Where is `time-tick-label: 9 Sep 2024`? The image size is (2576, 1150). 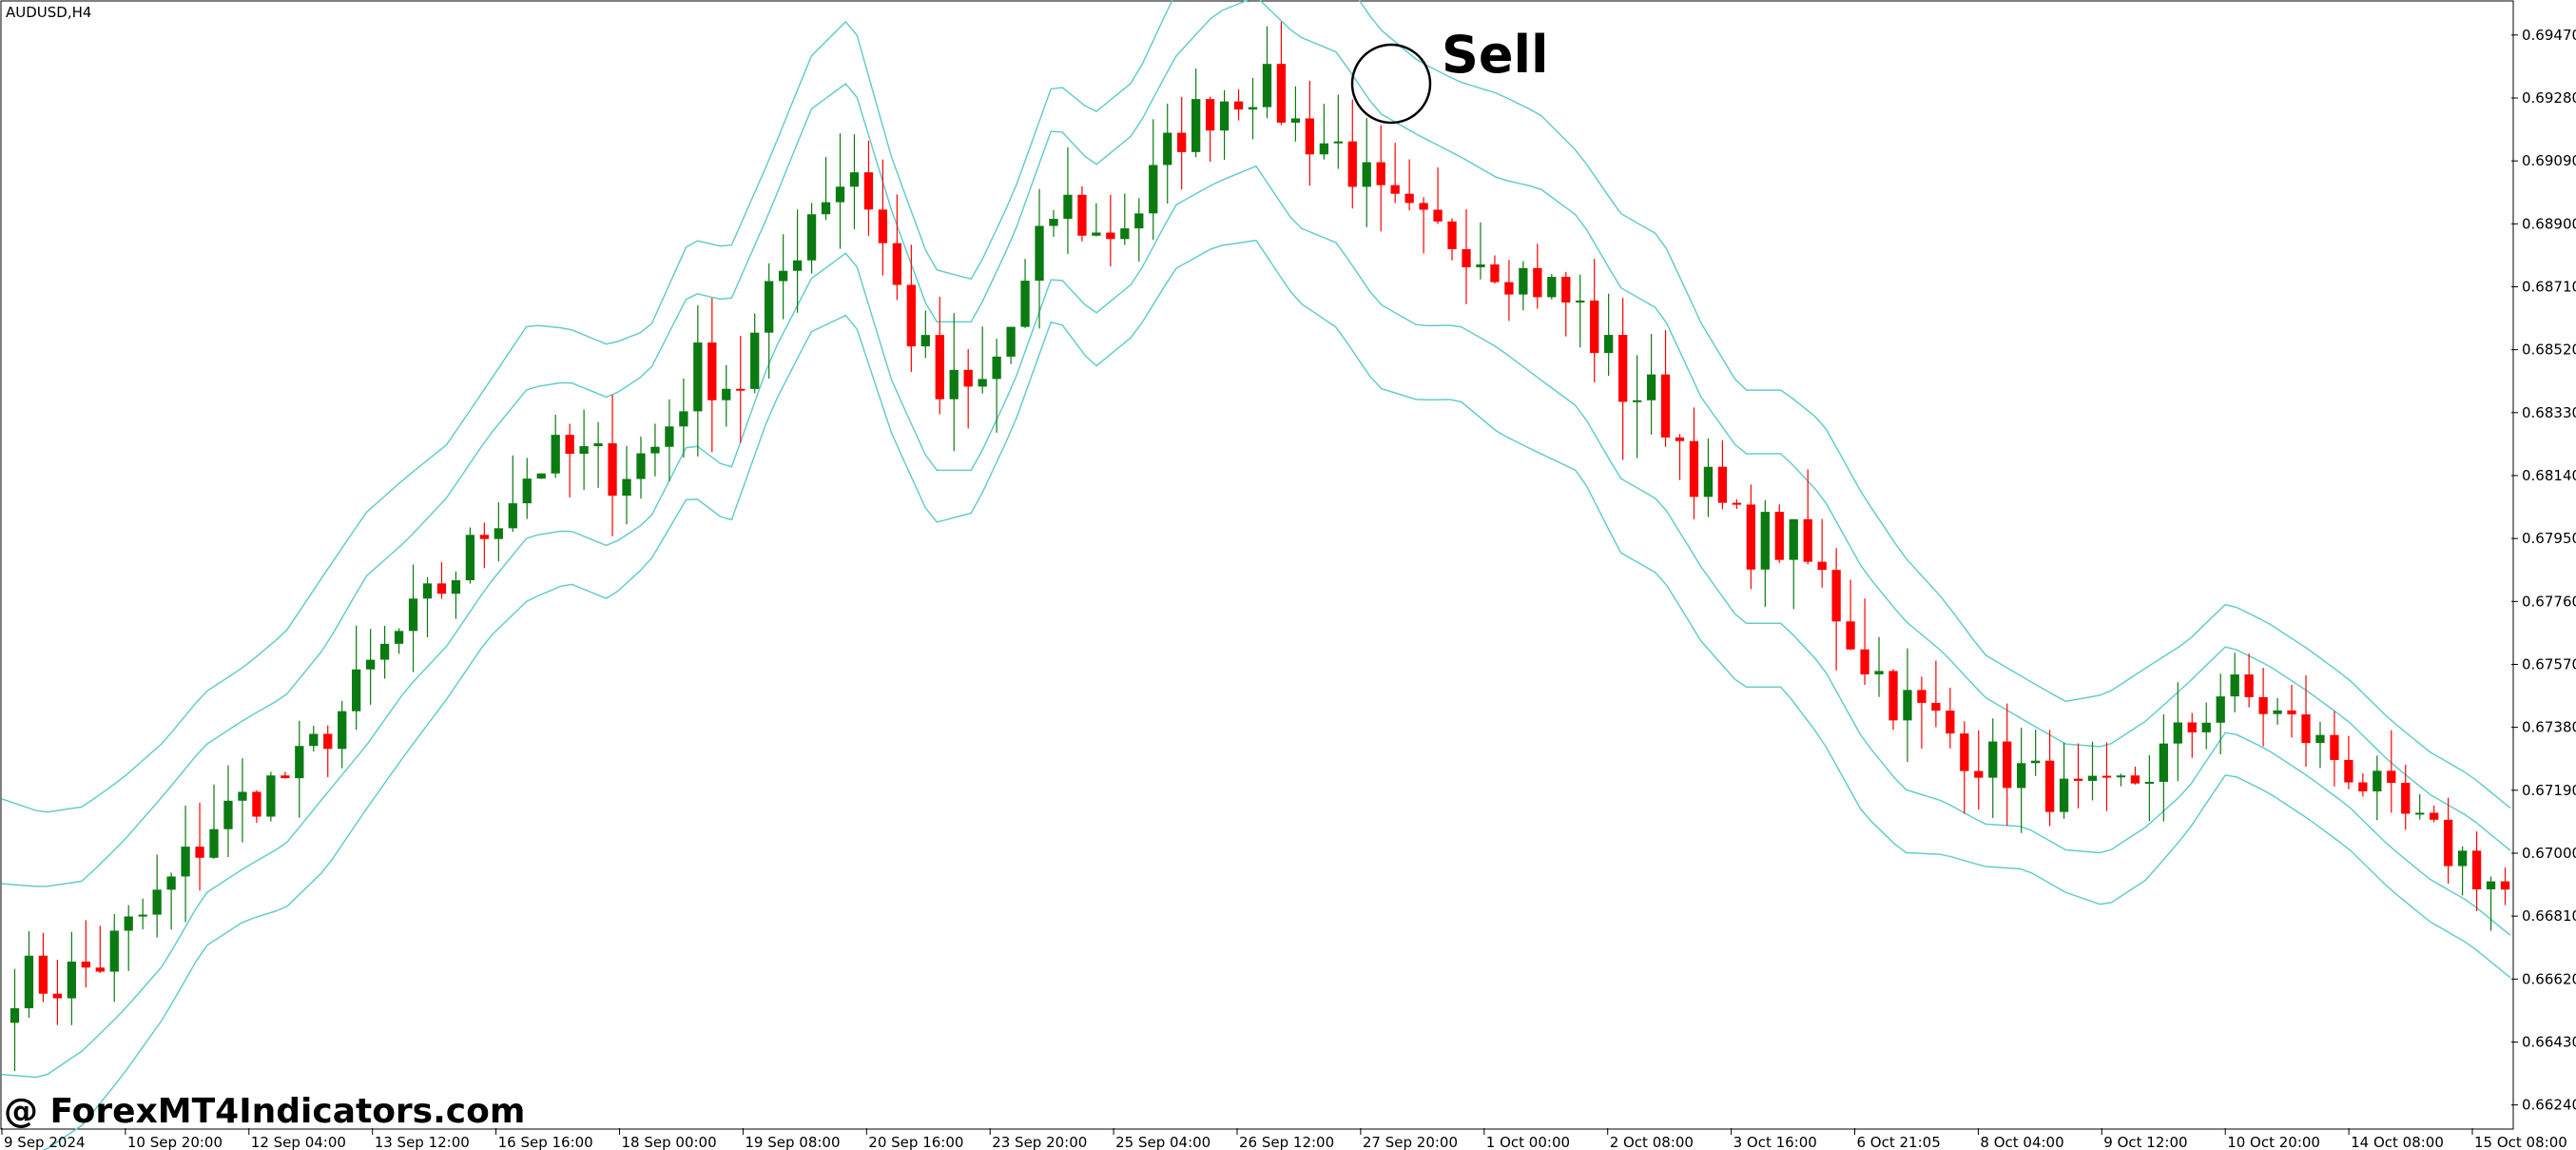 time-tick-label: 9 Sep 2024 is located at coordinates (45, 1142).